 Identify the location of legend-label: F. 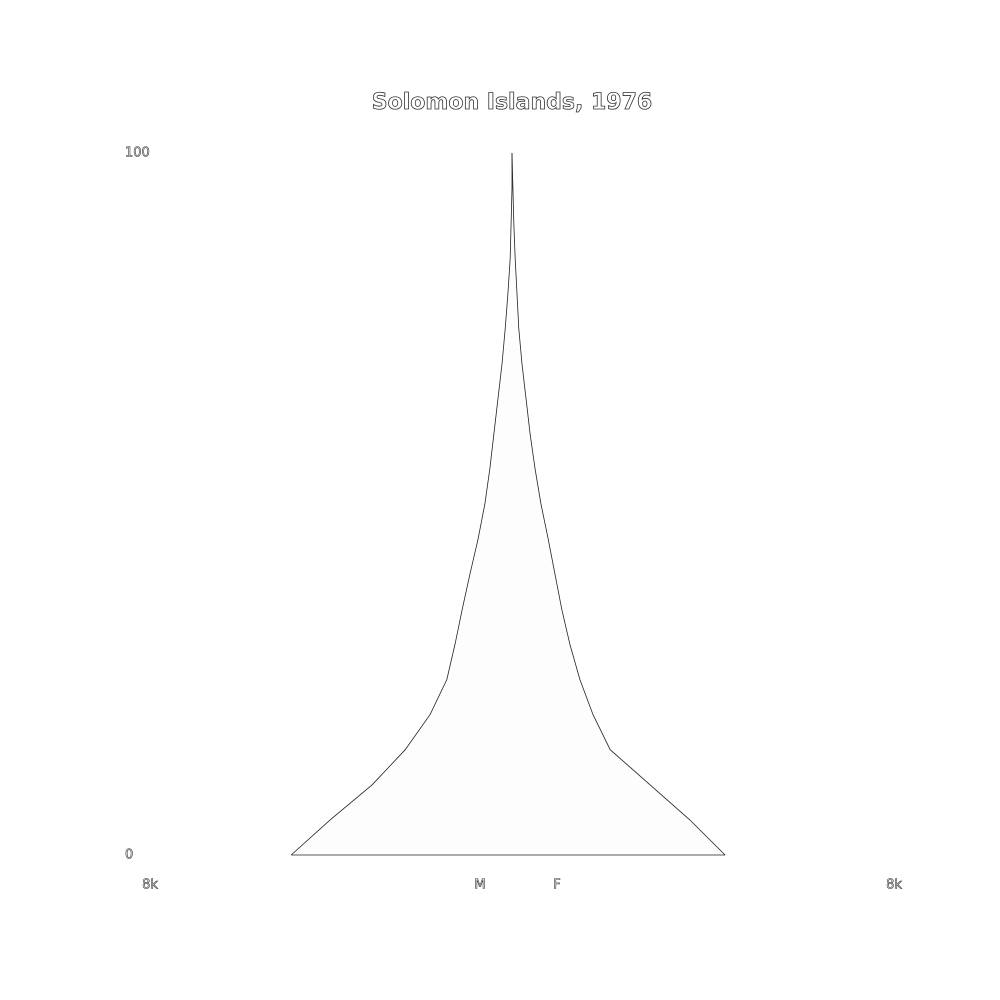
(556, 885).